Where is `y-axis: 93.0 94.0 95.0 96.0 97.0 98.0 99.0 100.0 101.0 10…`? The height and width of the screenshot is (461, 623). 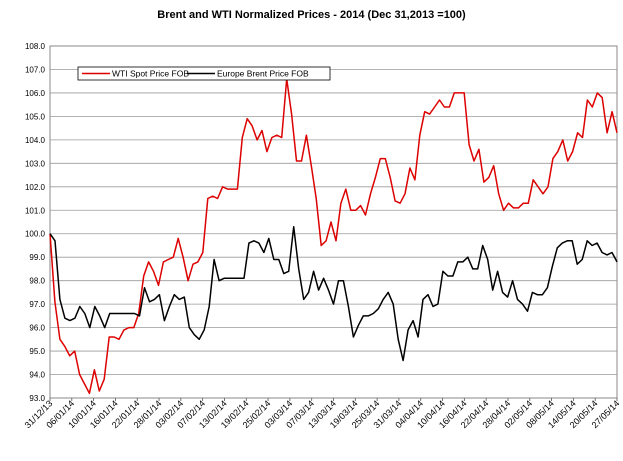 y-axis: 93.0 94.0 95.0 96.0 97.0 98.0 99.0 100.0 101.0 10… is located at coordinates (35, 222).